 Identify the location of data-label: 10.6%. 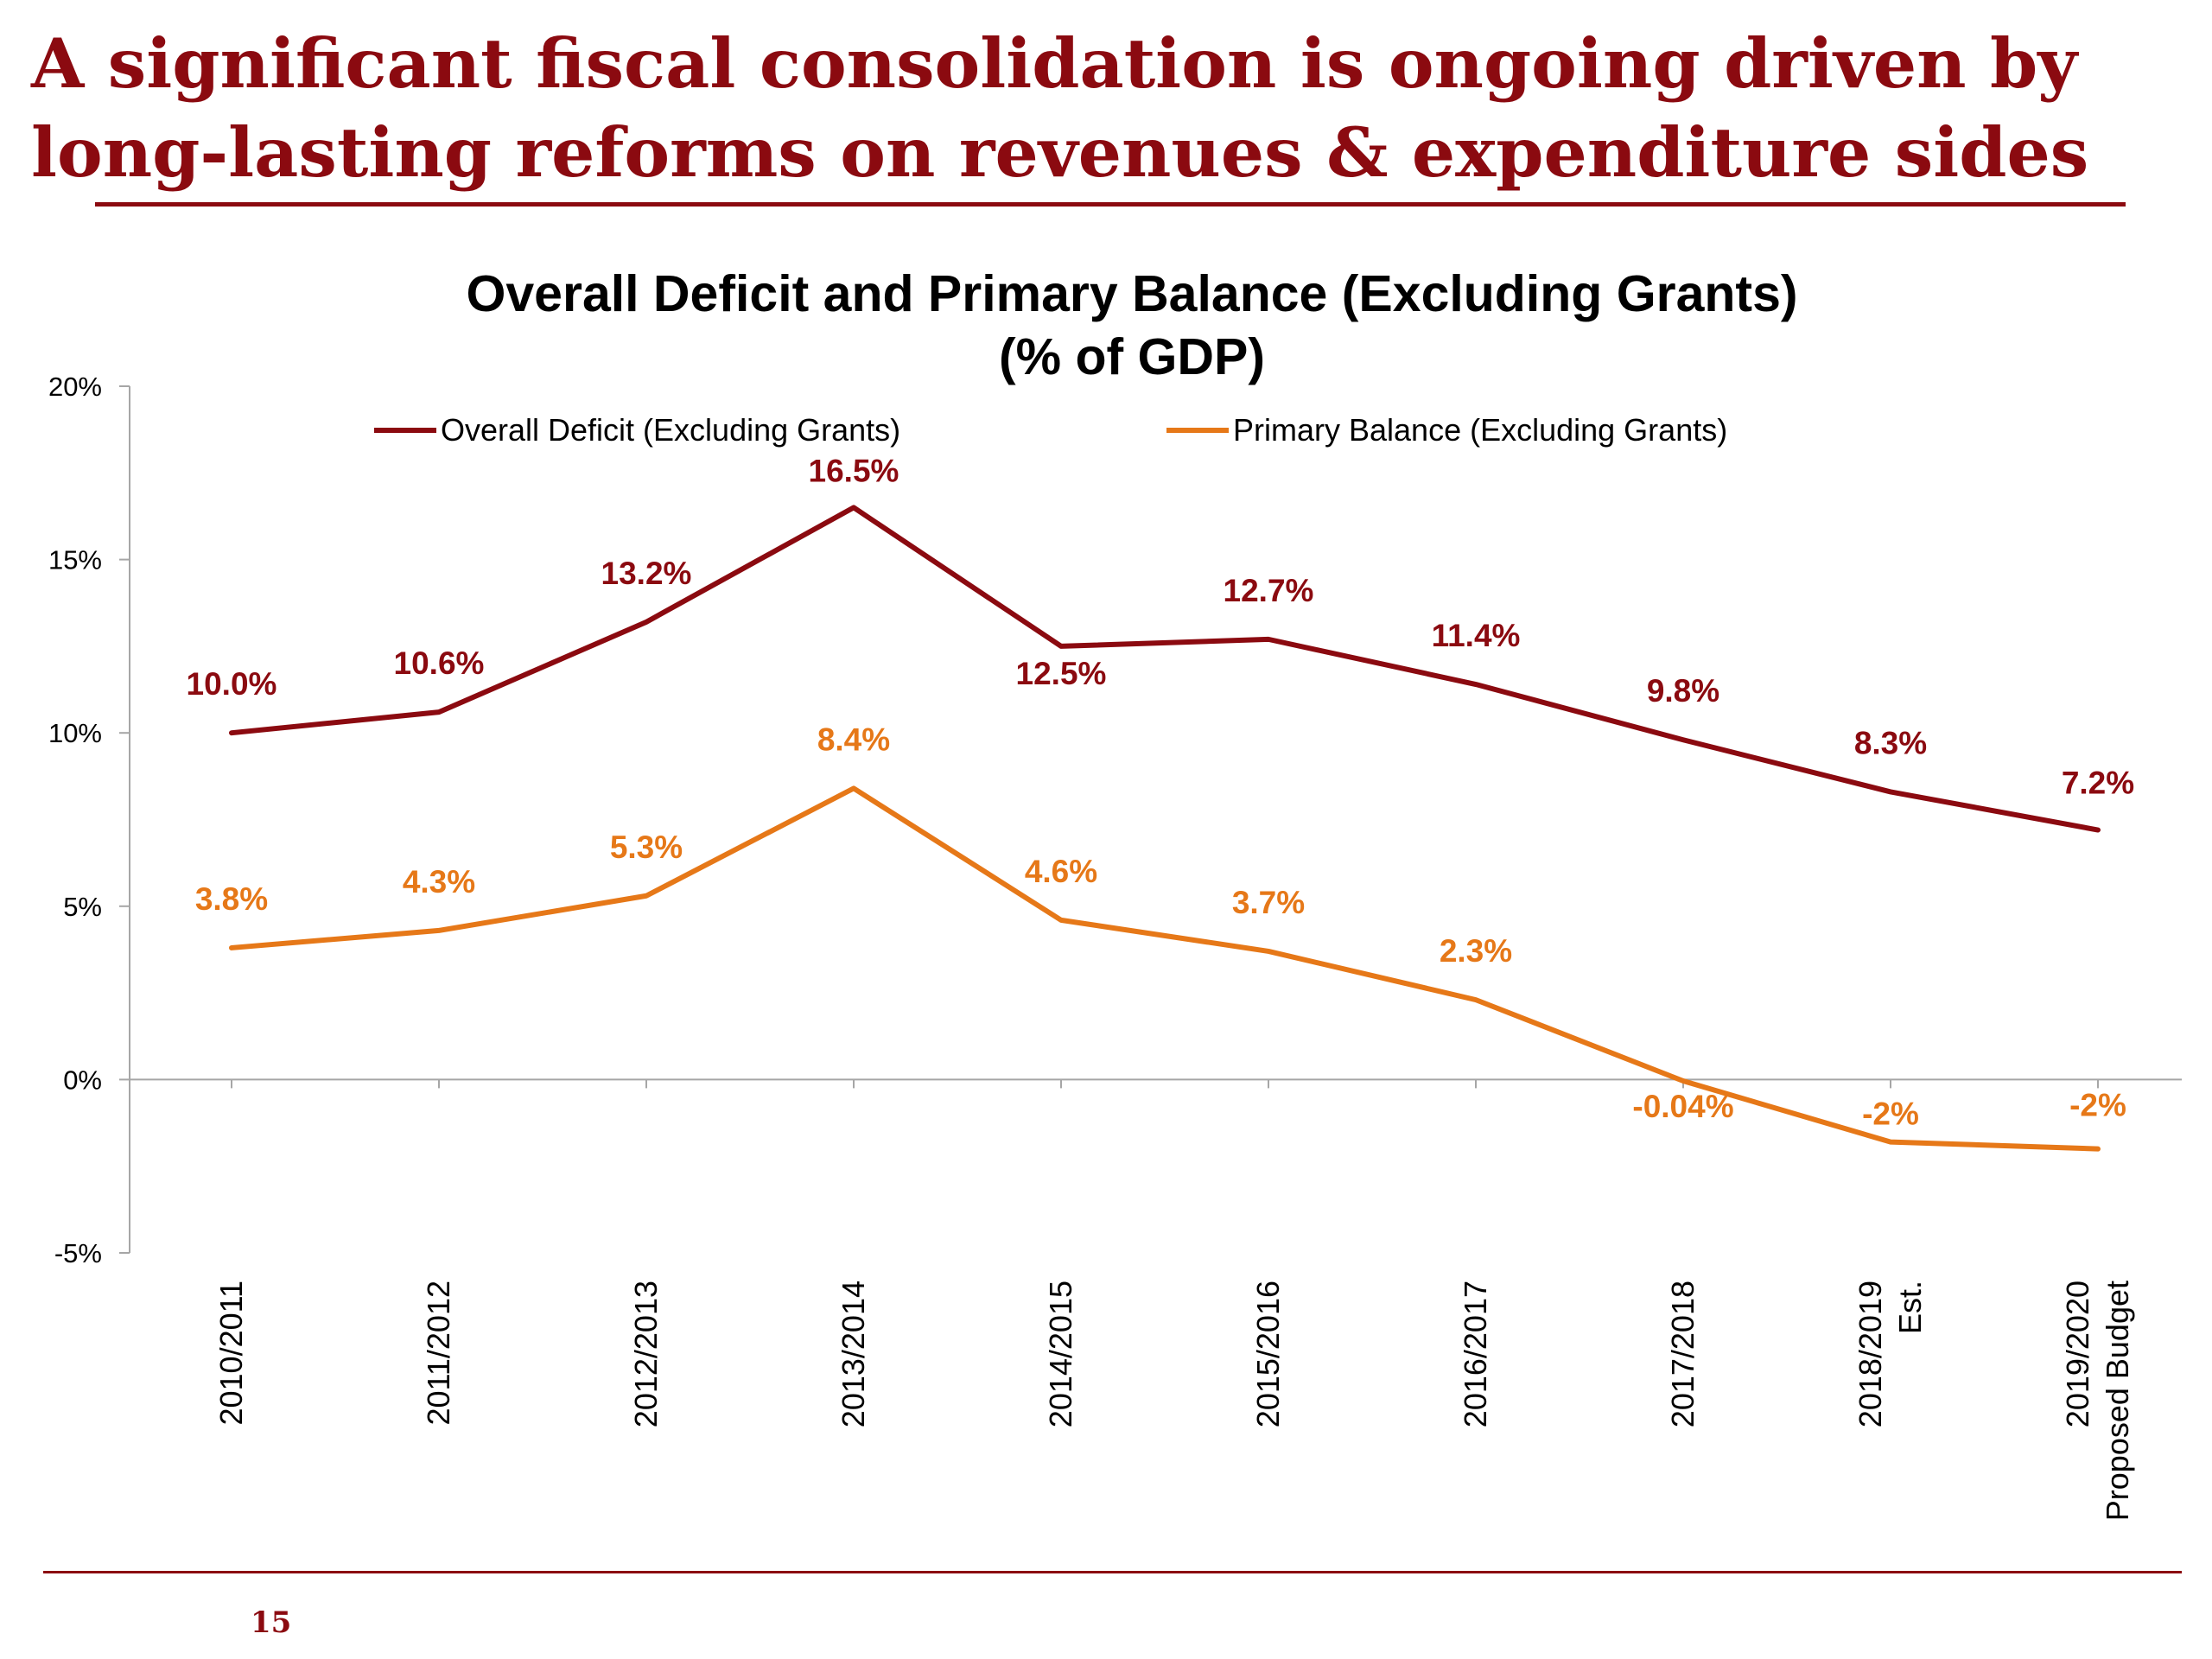
(439, 663).